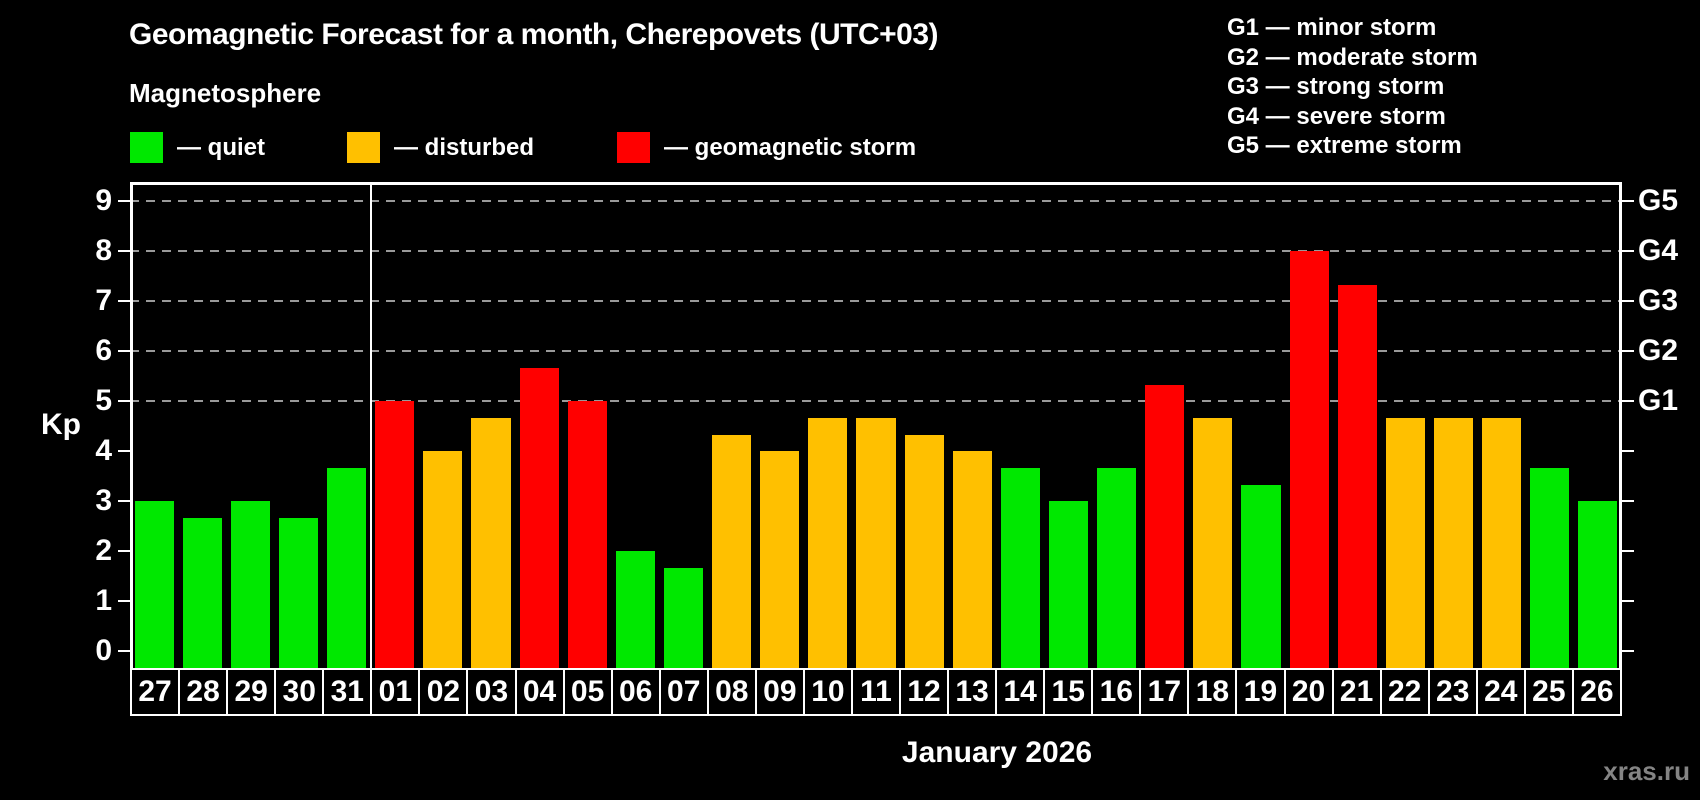  Describe the element at coordinates (346, 692) in the screenshot. I see `day-label-31: 31` at that location.